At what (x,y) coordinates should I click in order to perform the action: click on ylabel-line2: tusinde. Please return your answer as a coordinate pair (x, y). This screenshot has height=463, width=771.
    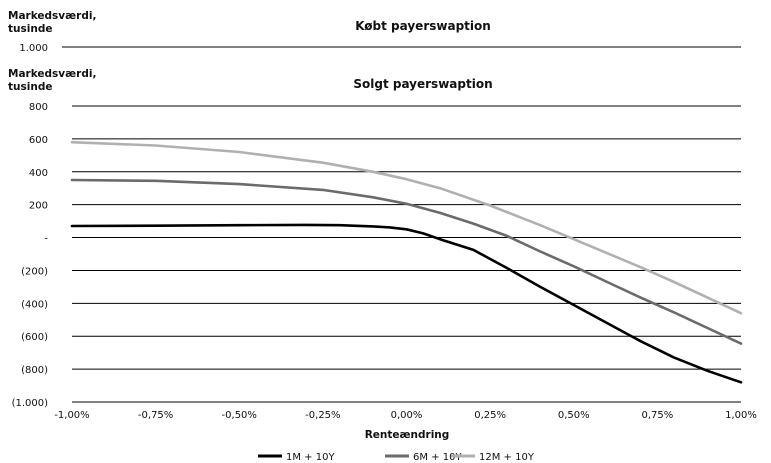
    Looking at the image, I should click on (30, 87).